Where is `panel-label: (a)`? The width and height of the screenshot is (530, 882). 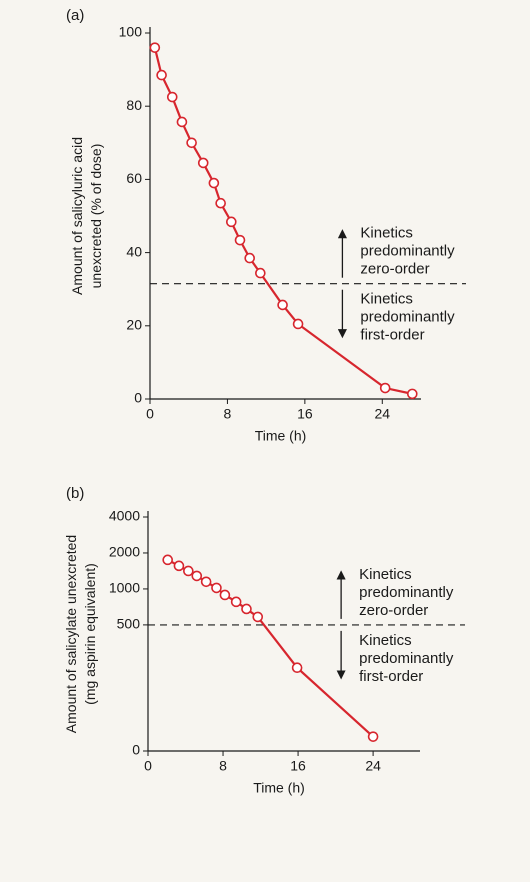
panel-label: (a) is located at coordinates (75, 15).